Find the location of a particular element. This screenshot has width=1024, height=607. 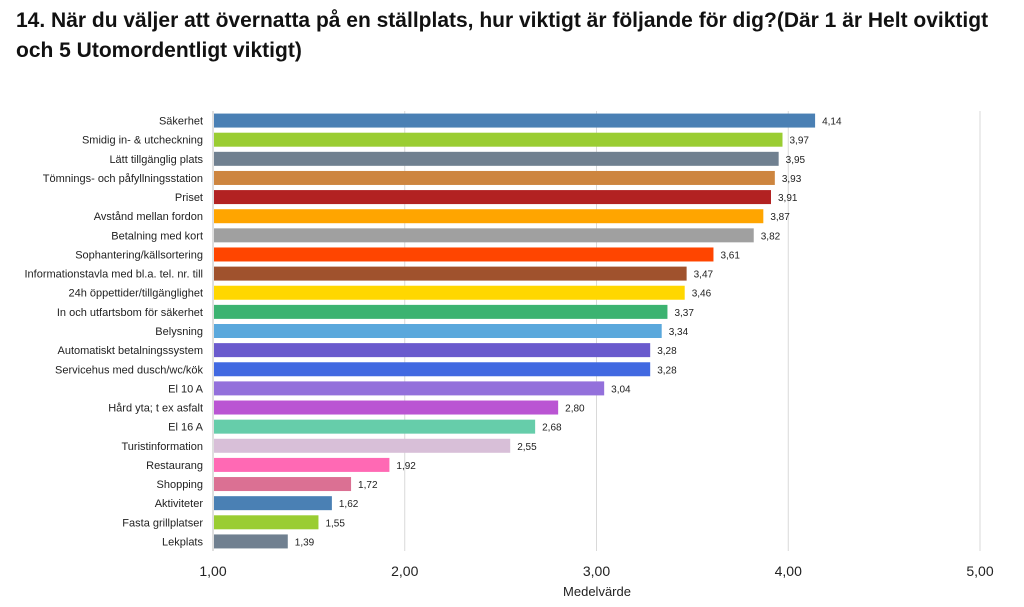

x-tick-label: 3,00 is located at coordinates (596, 571).